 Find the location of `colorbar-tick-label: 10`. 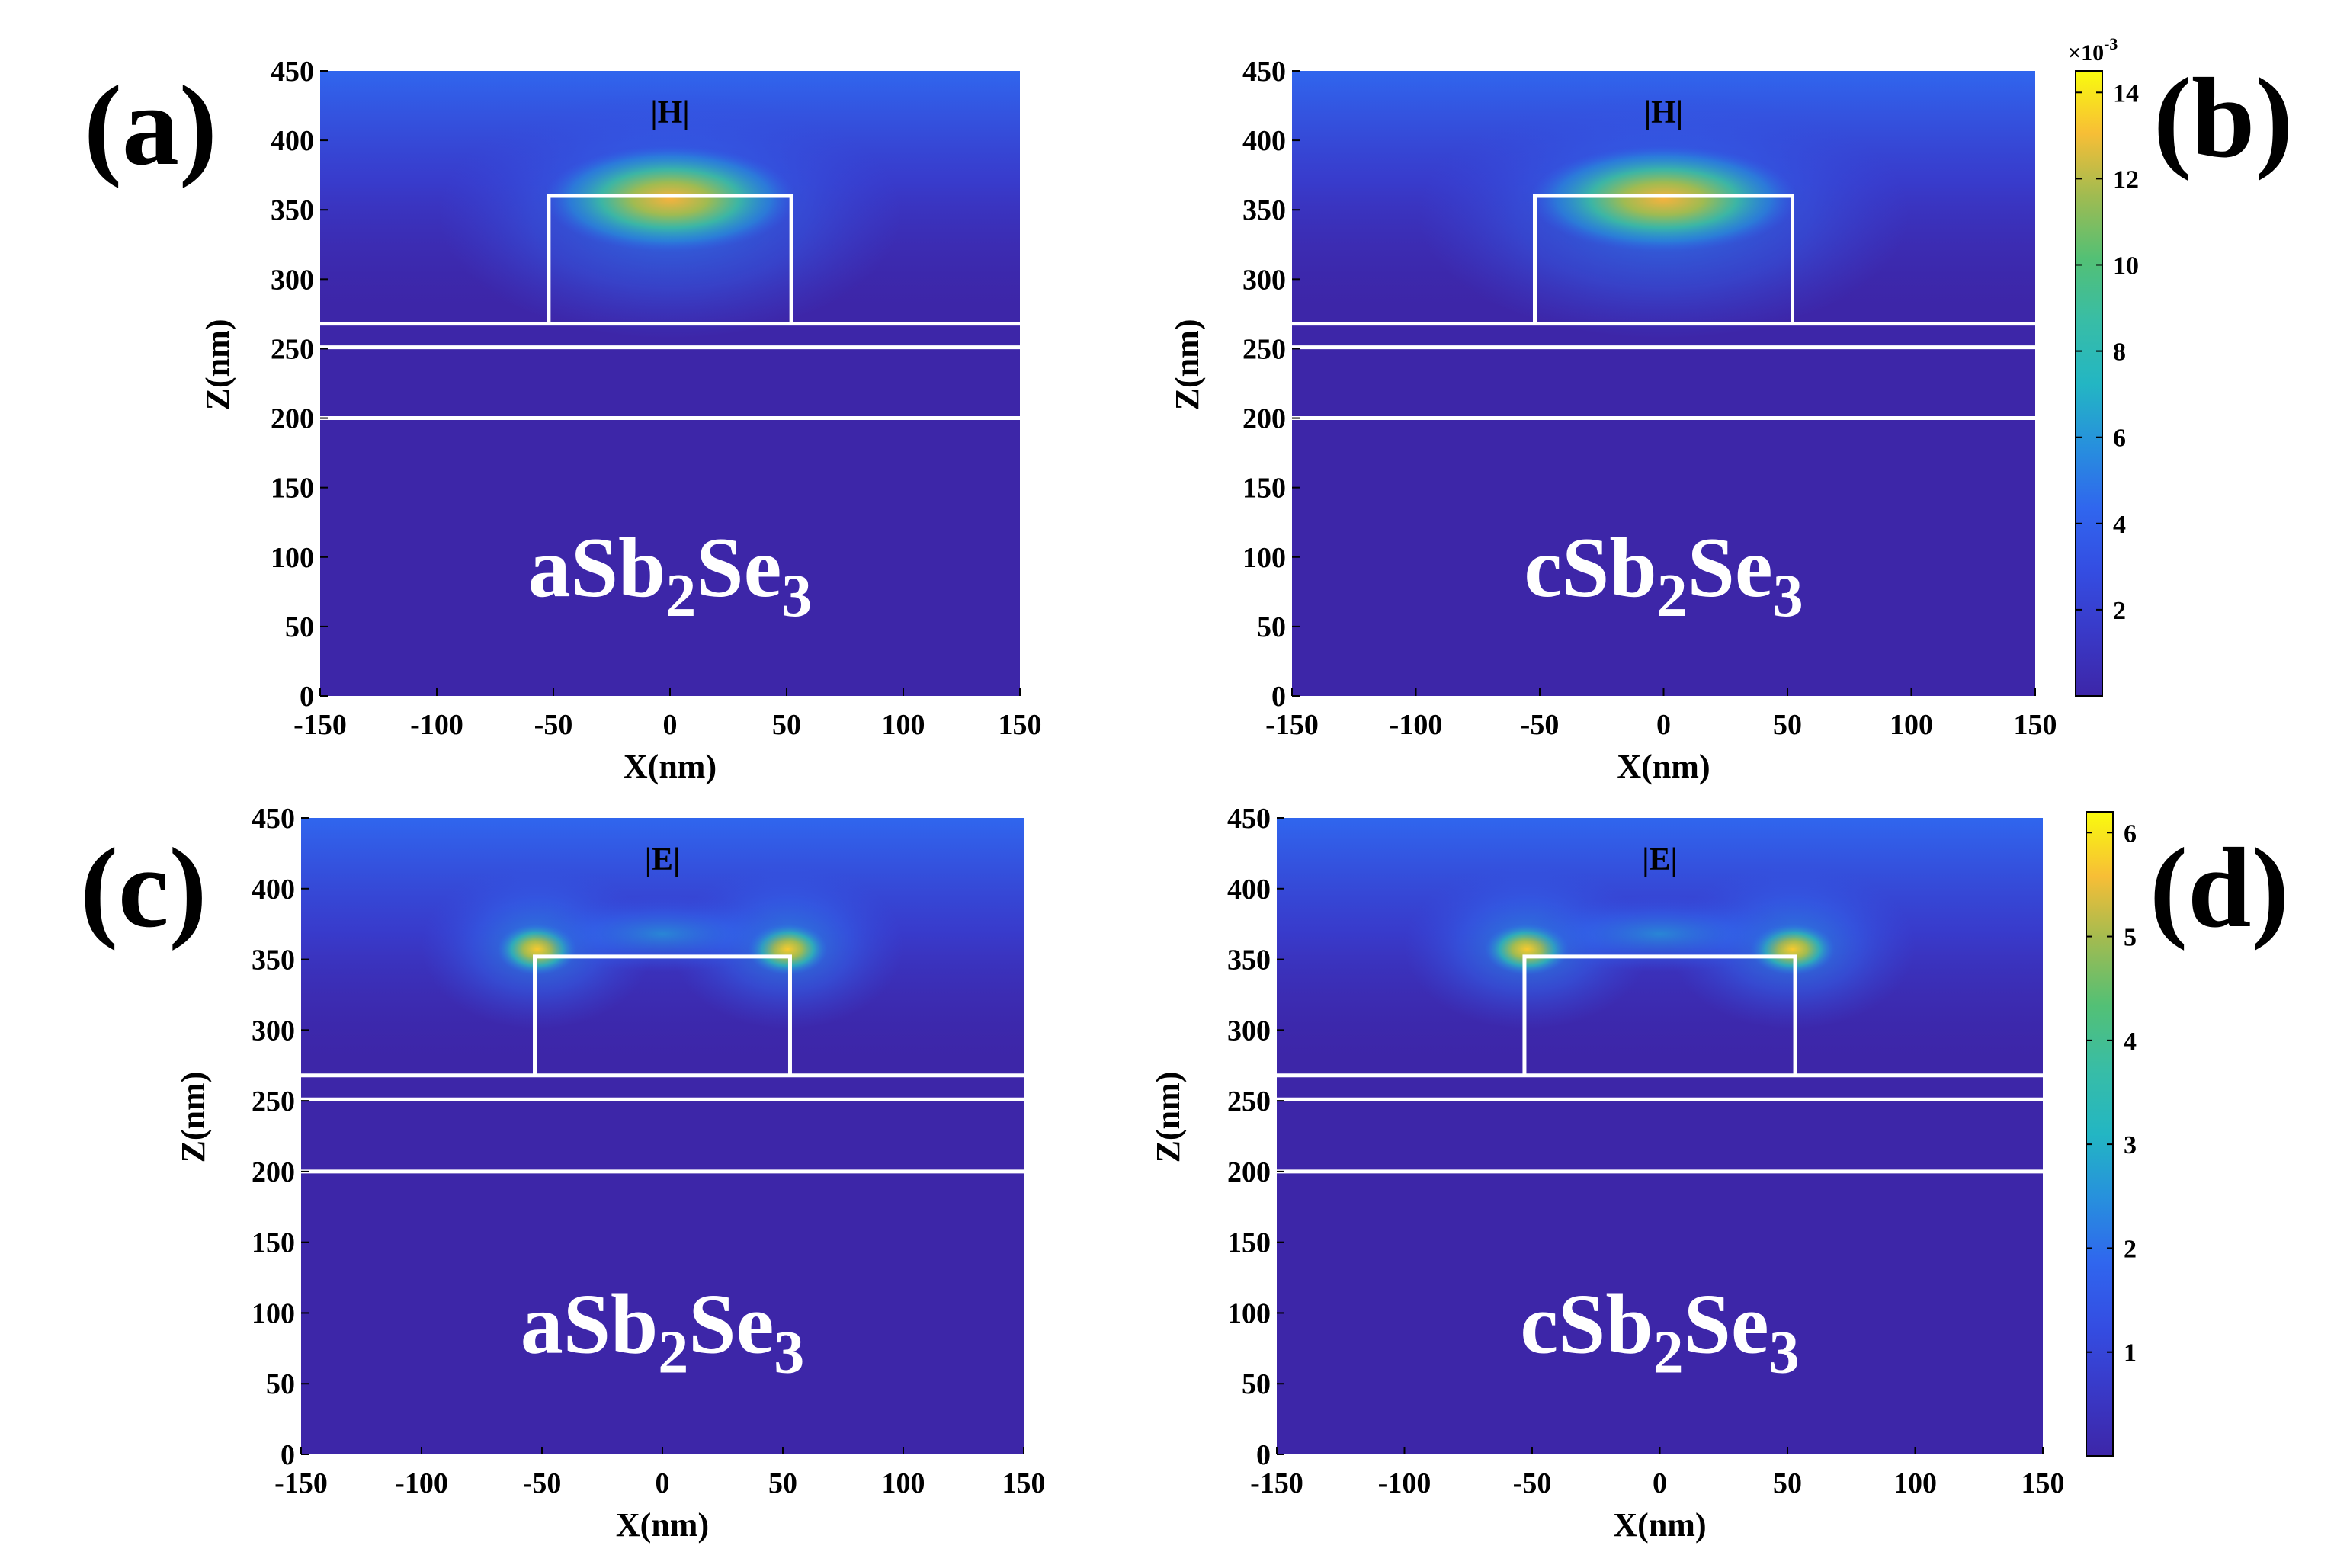

colorbar-tick-label: 10 is located at coordinates (2126, 266).